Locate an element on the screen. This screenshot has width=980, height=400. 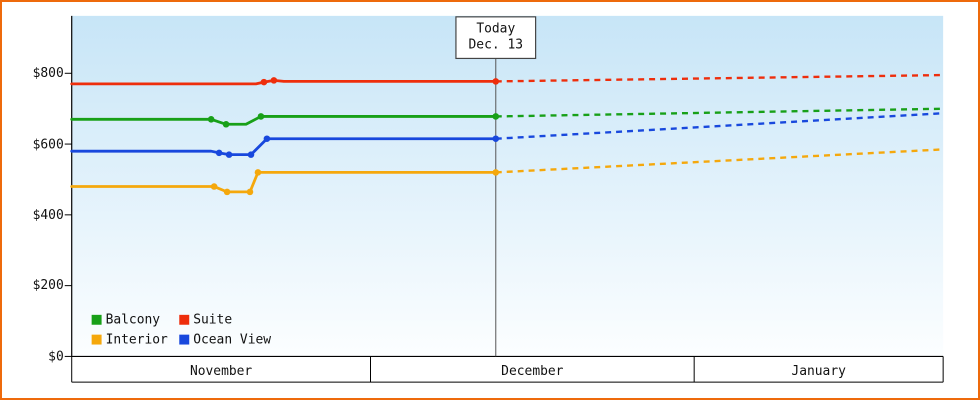
series-forecast-line-balcony is located at coordinates (719, 112).